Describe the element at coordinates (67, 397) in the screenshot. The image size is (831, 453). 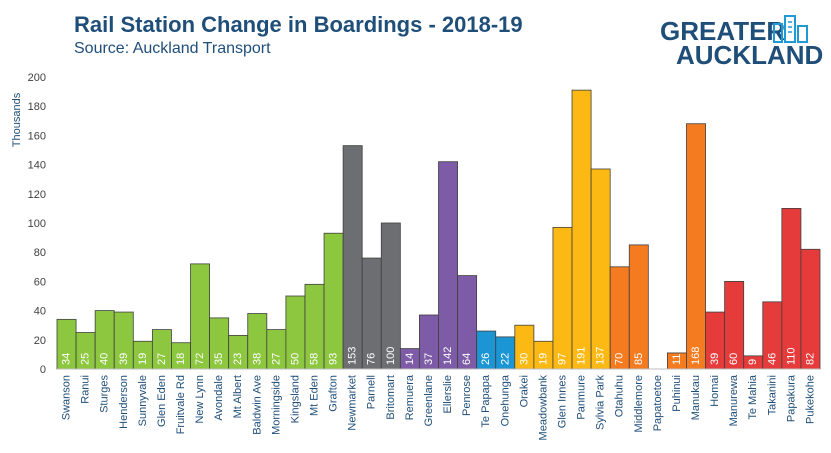
I see `category-label: Swanson` at that location.